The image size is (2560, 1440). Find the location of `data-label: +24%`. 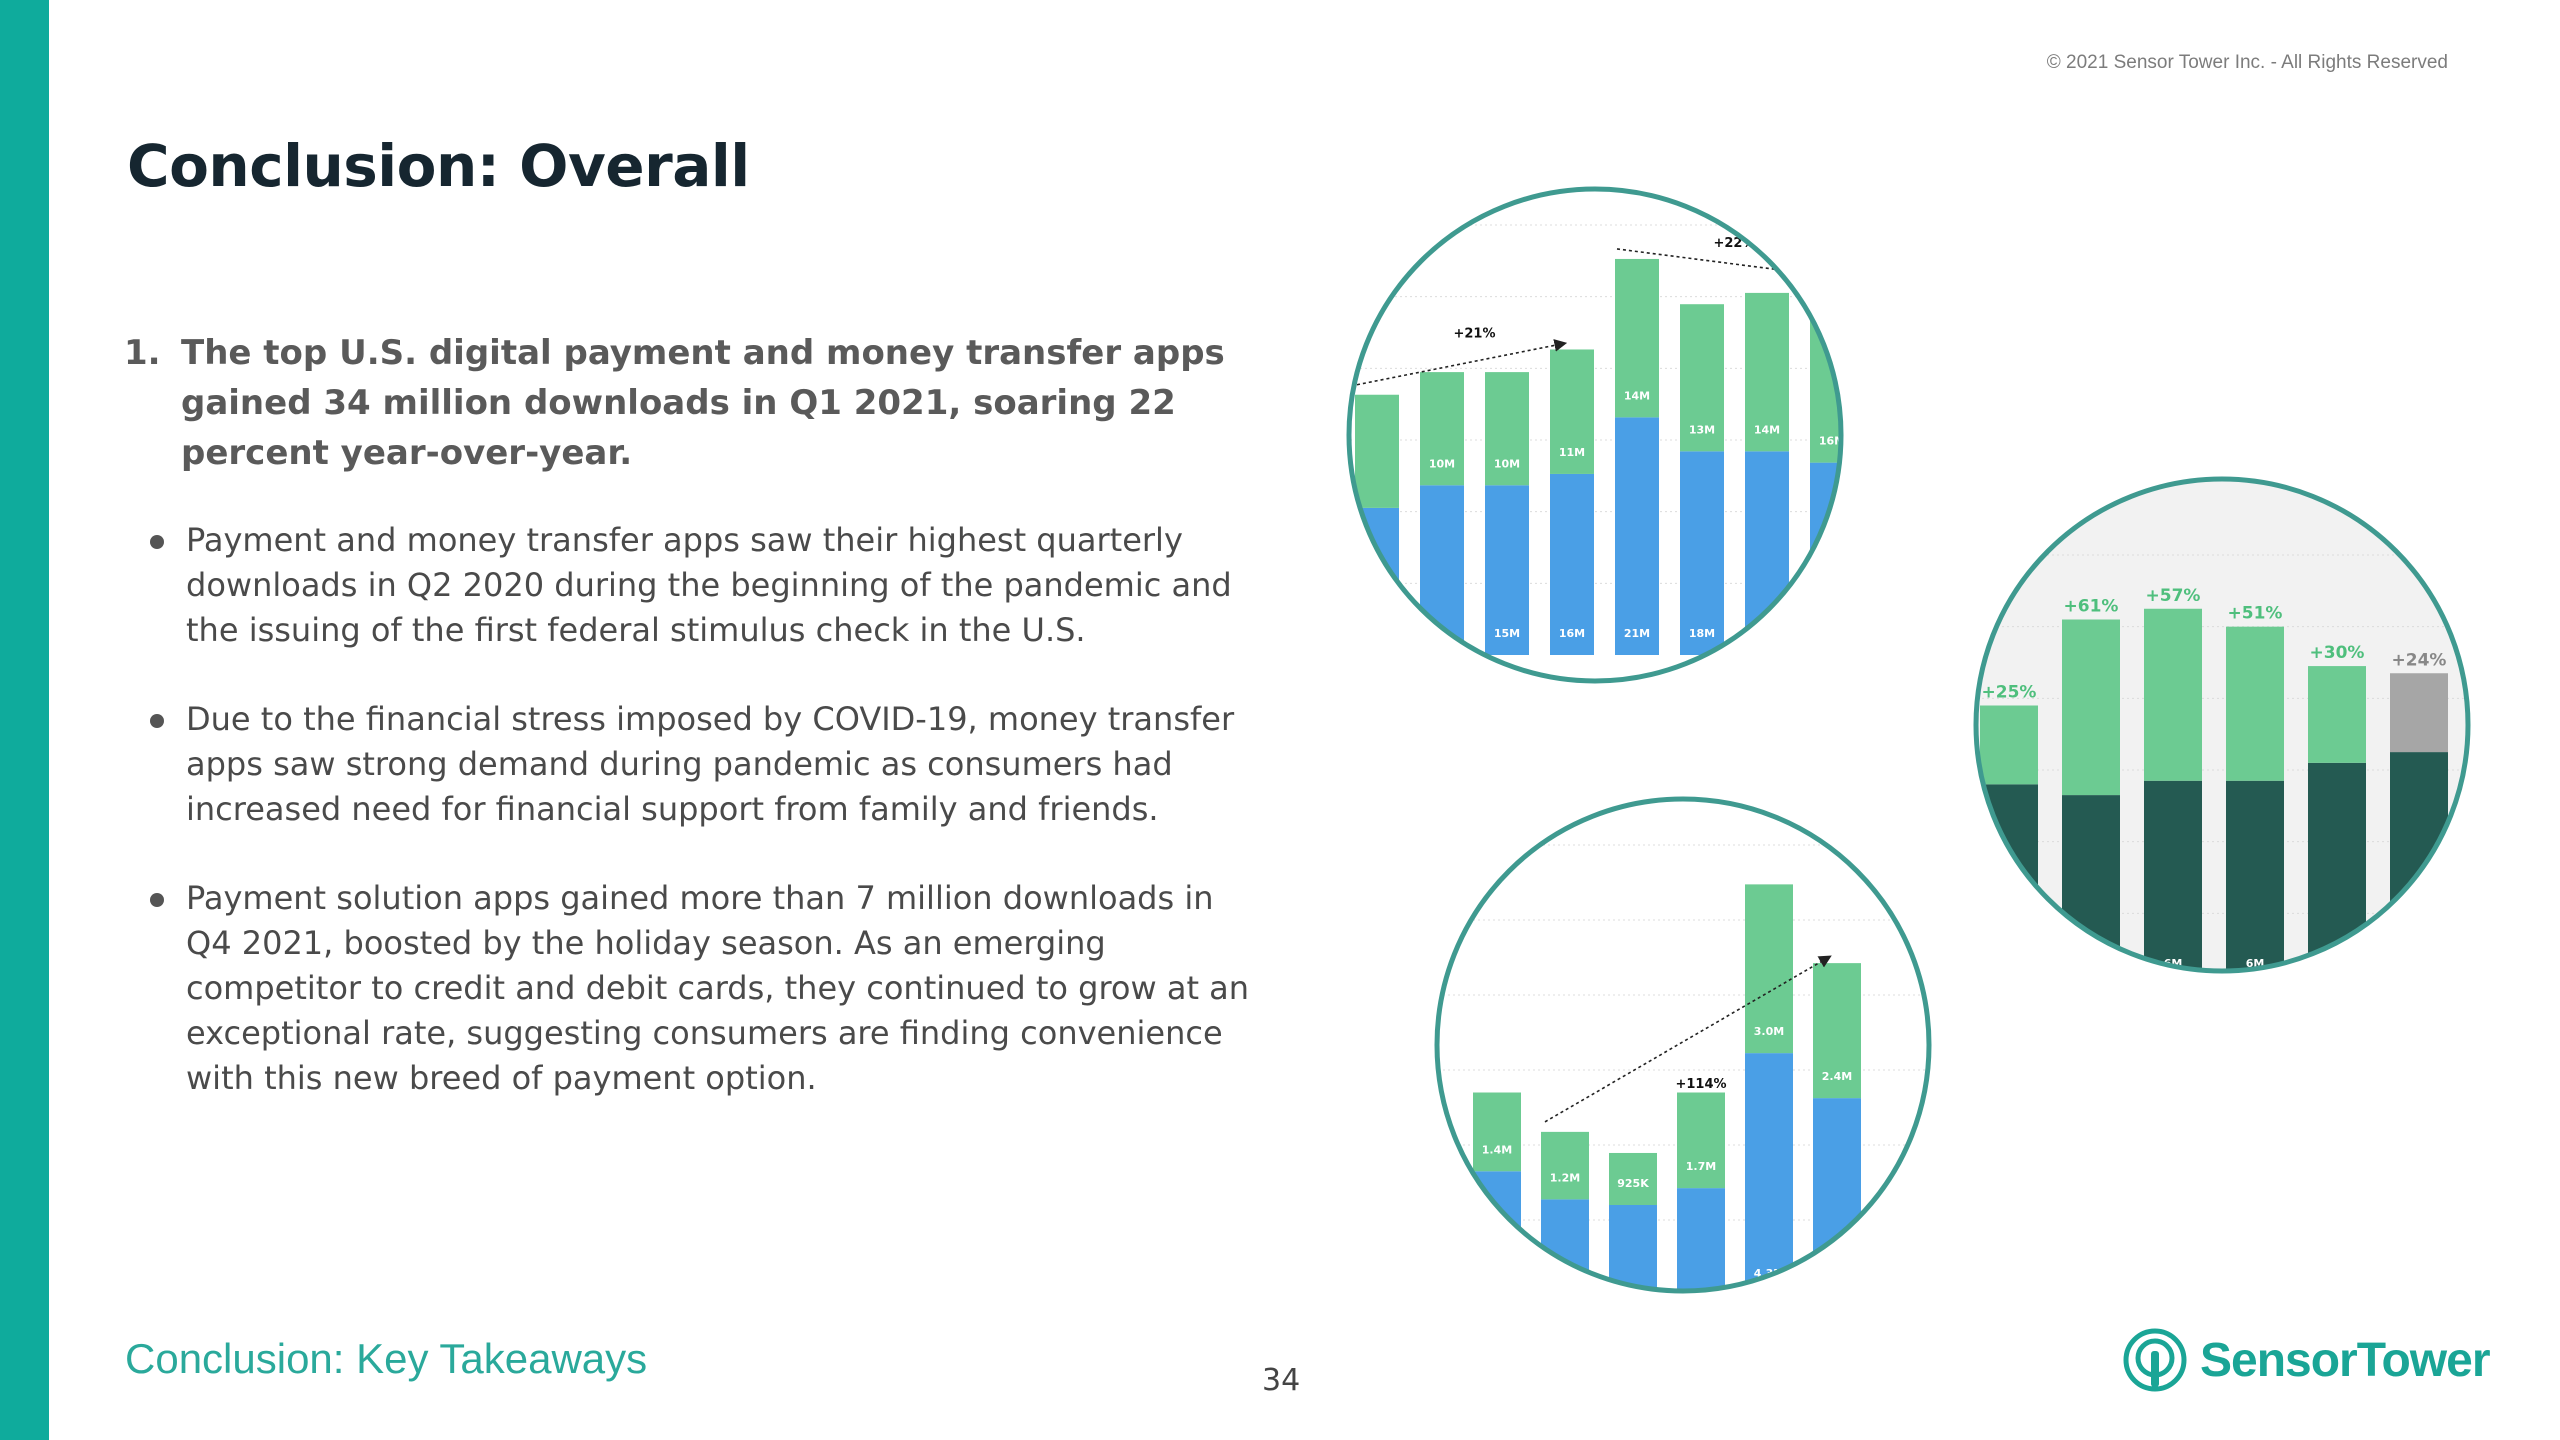

data-label: +24% is located at coordinates (2419, 660).